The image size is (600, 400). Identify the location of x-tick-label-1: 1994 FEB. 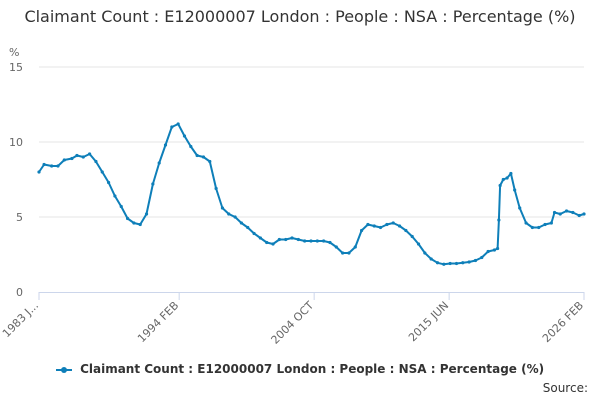
(158, 322).